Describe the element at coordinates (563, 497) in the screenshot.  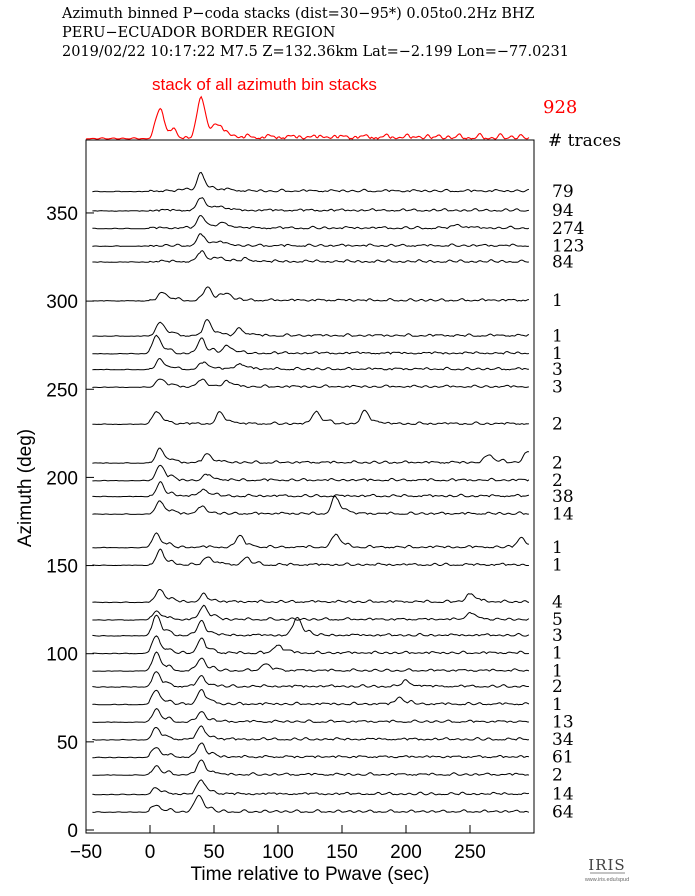
I see `trace-count-label: 38` at that location.